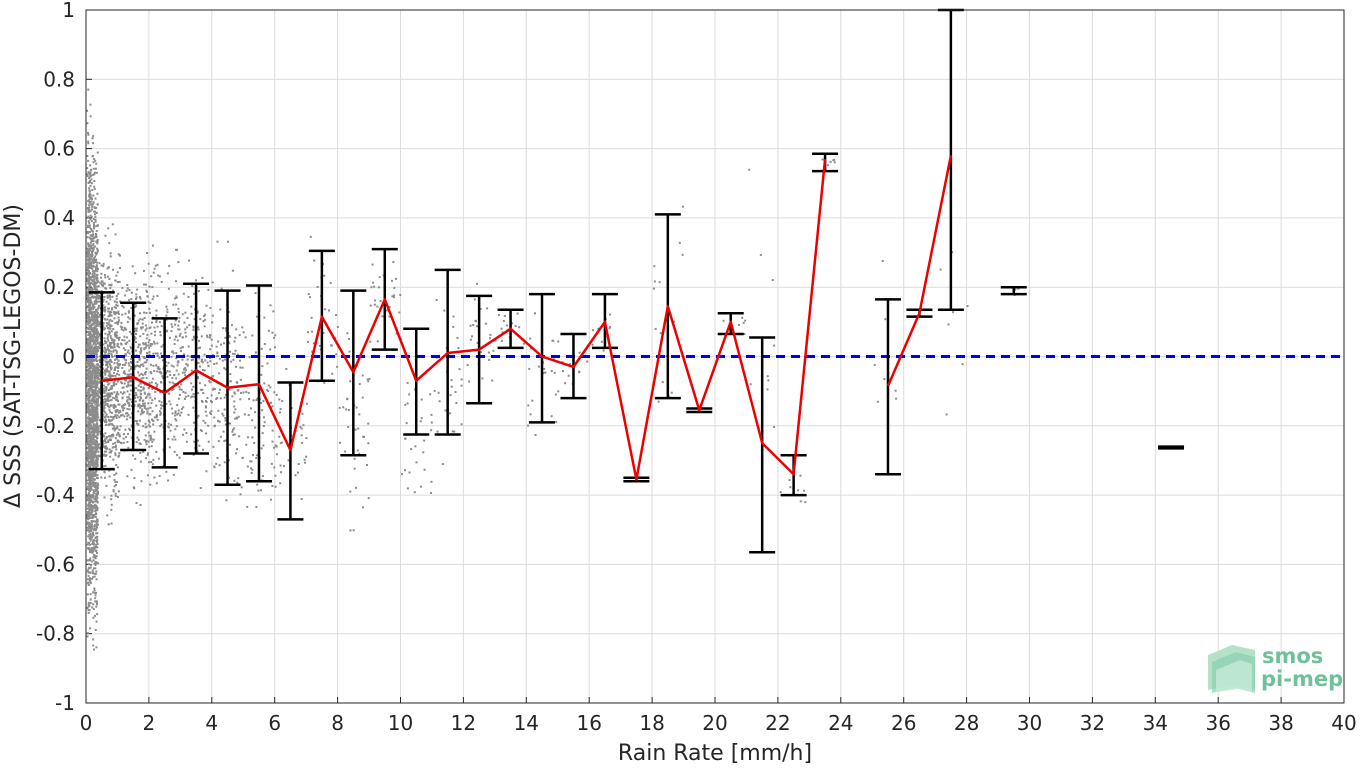  I want to click on x-tick-label: 4, so click(211, 723).